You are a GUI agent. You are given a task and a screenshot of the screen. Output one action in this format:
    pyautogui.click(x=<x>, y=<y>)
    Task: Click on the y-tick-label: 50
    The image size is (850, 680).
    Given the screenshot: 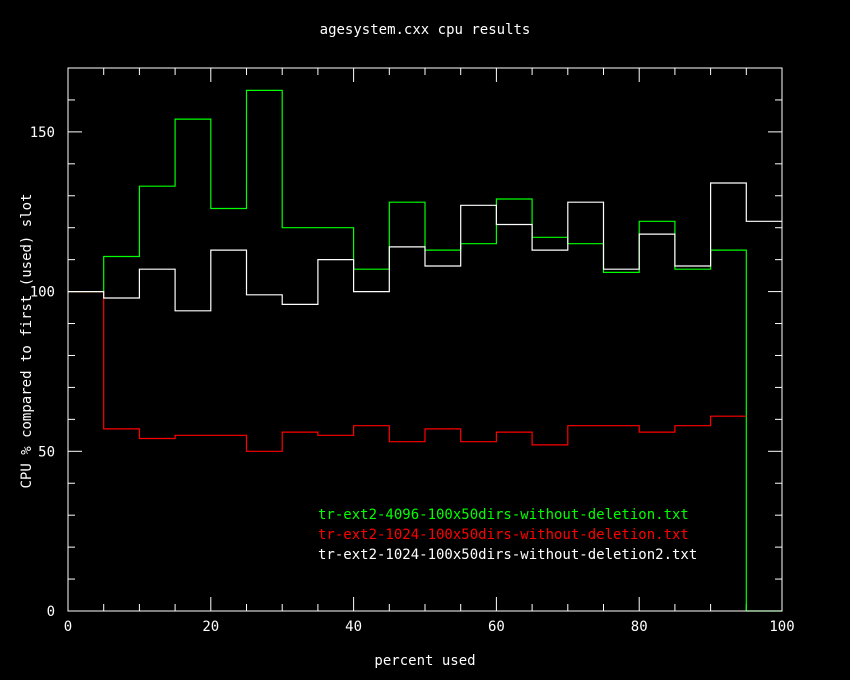 What is the action you would take?
    pyautogui.click(x=46, y=452)
    